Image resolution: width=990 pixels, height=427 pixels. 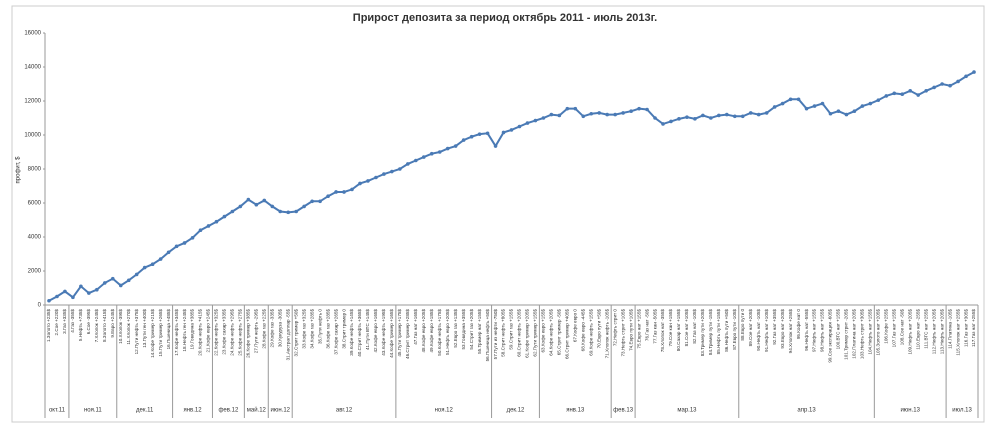 What do you see at coordinates (303, 329) in the screenshot?
I see `x-tick-label: 33.Кофе газ +325$` at bounding box center [303, 329].